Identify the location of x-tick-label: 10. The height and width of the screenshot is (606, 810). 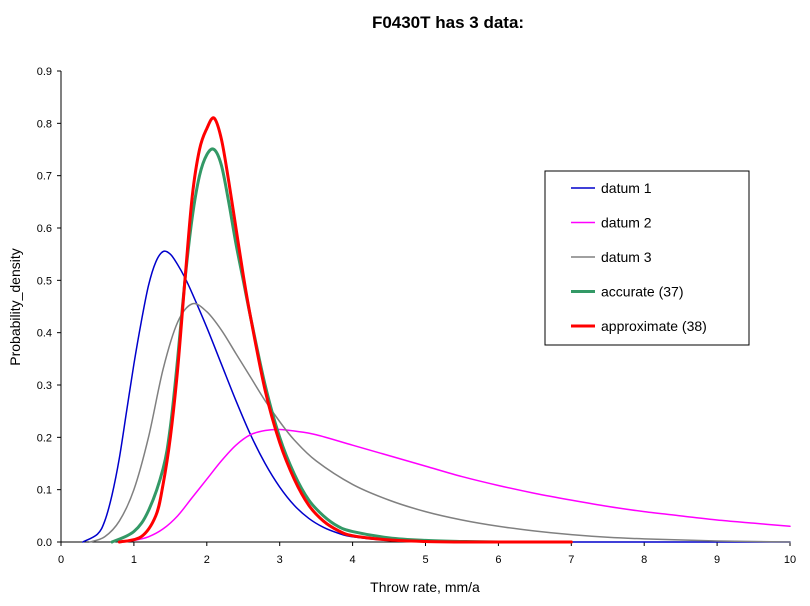
(790, 560).